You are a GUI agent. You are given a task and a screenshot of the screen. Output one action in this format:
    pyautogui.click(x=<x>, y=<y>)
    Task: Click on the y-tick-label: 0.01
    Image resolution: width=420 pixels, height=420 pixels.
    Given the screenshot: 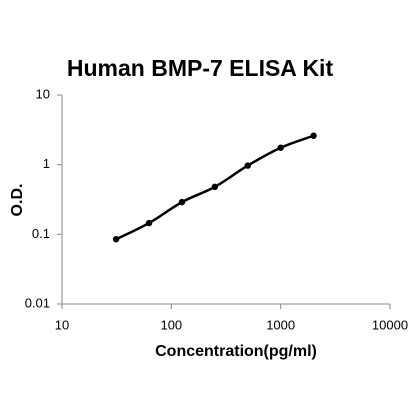 What is the action you would take?
    pyautogui.click(x=37, y=302)
    